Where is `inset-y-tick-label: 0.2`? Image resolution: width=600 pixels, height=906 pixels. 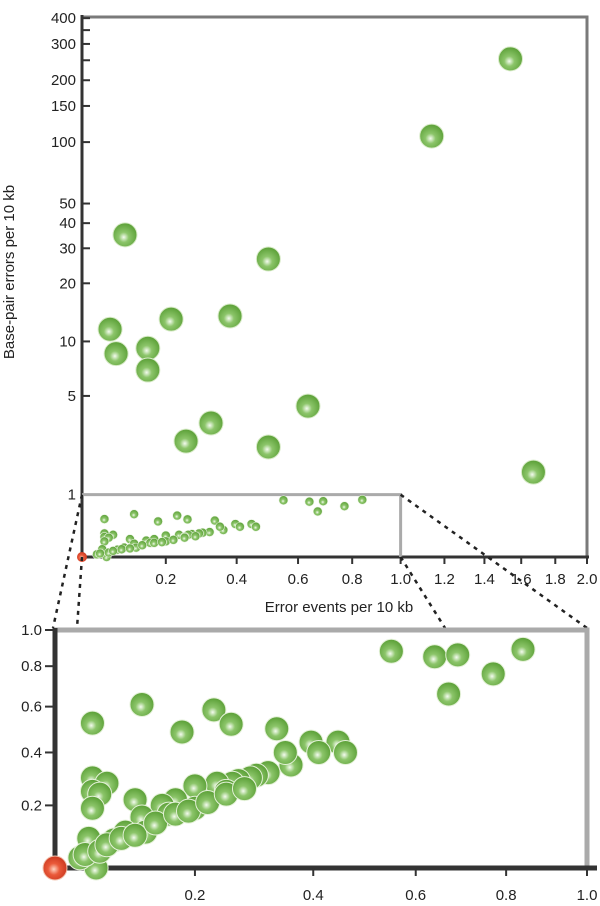
inset-y-tick-label: 0.2 is located at coordinates (31, 805).